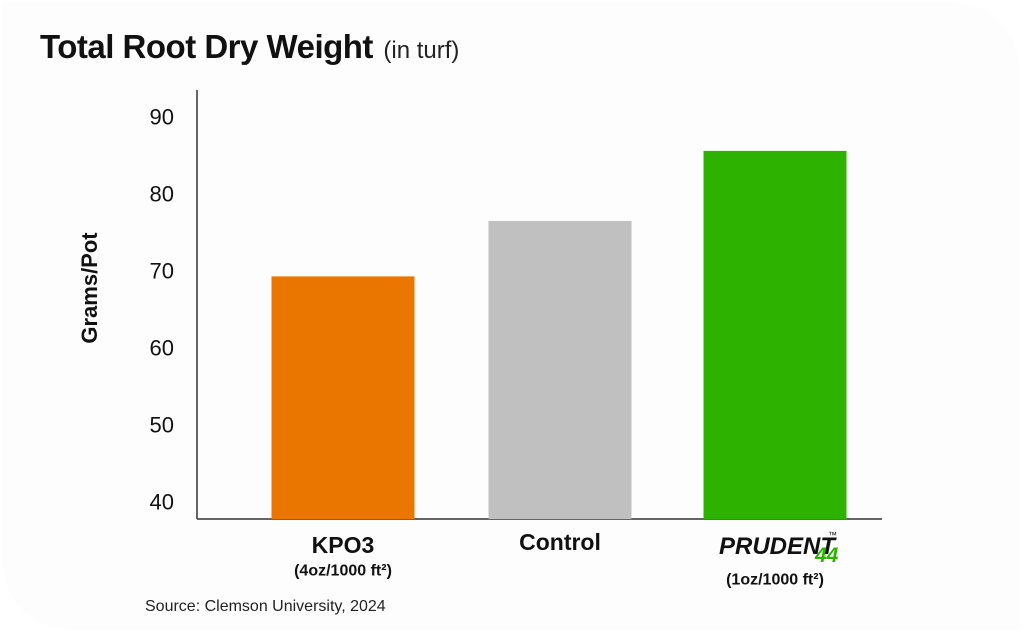 This screenshot has height=634, width=1024. Describe the element at coordinates (162, 425) in the screenshot. I see `y-tick-label: 50` at that location.